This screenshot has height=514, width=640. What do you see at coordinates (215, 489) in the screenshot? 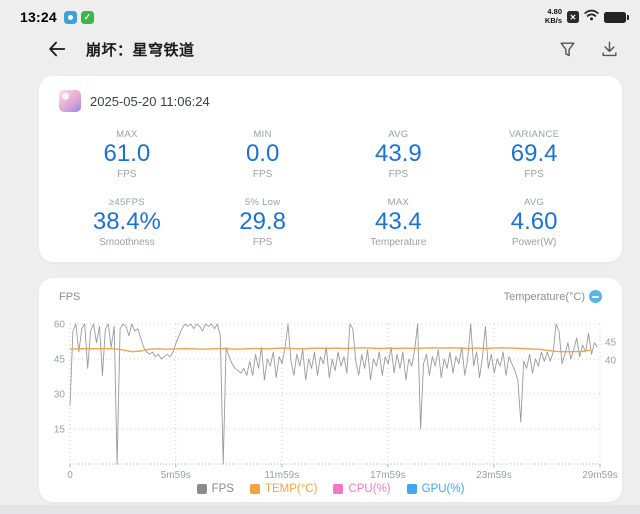
I see `legend-fps: FPS` at bounding box center [215, 489].